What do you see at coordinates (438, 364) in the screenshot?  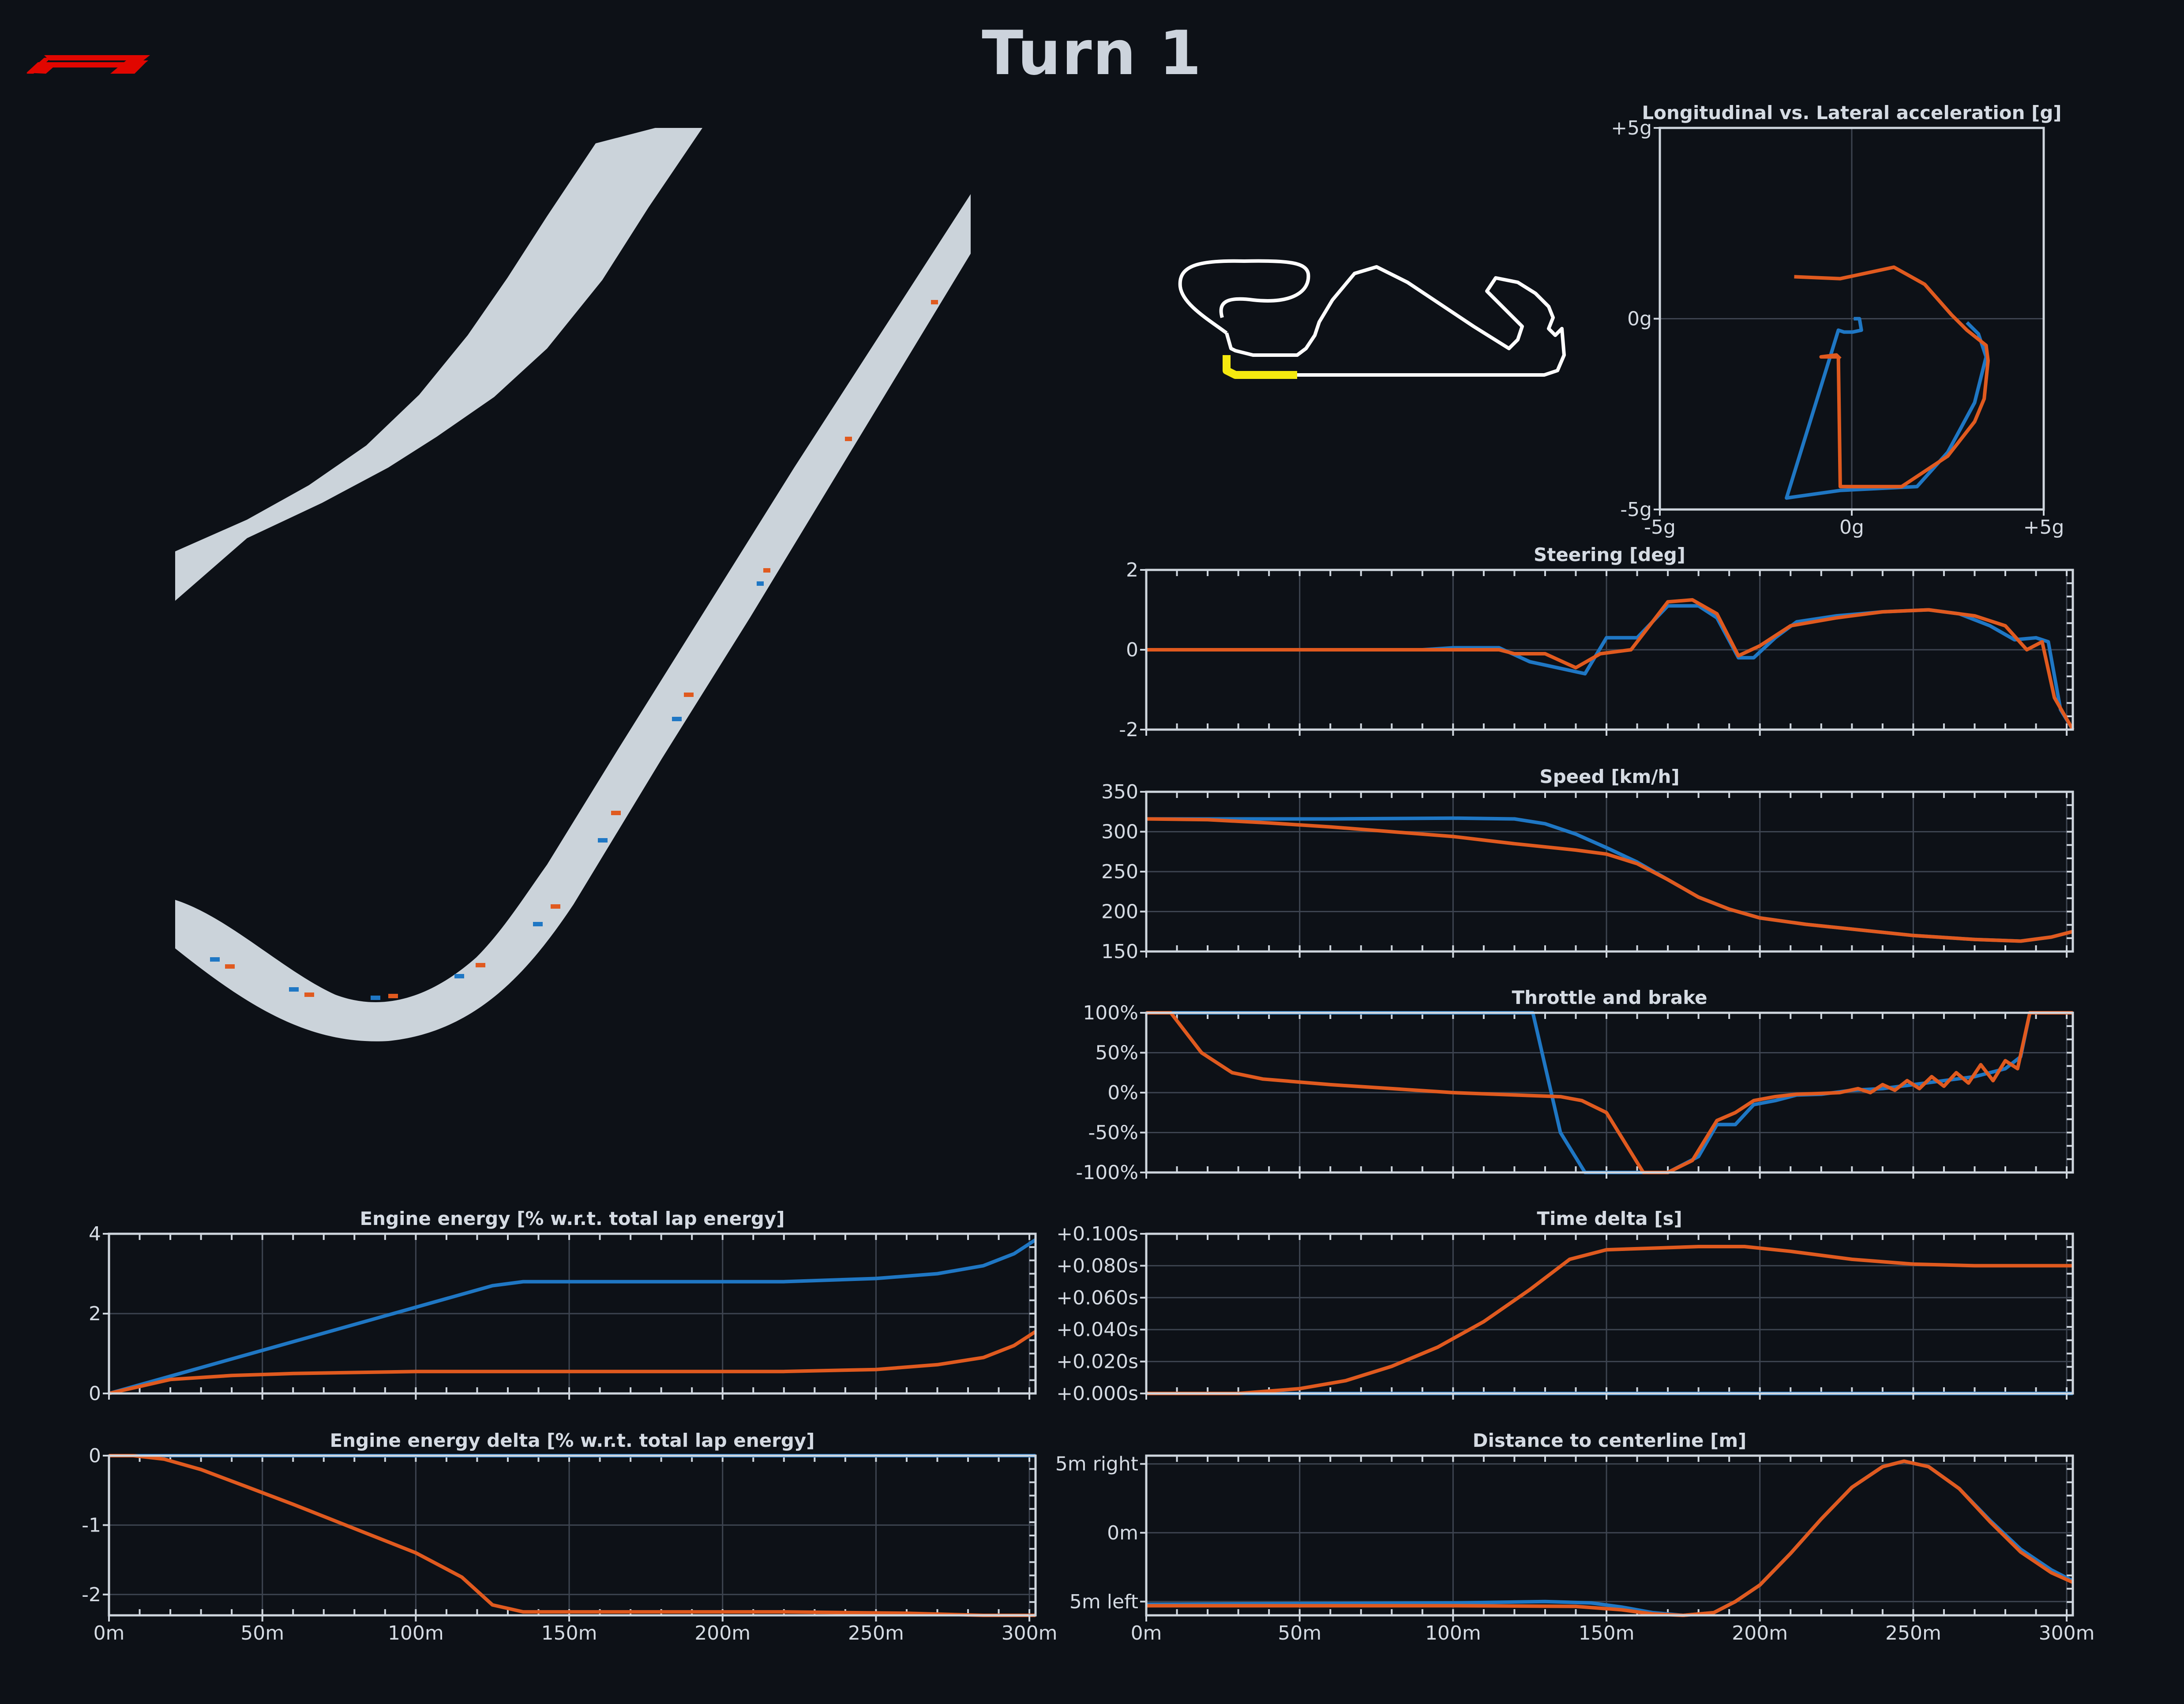 I see `track-surface` at bounding box center [438, 364].